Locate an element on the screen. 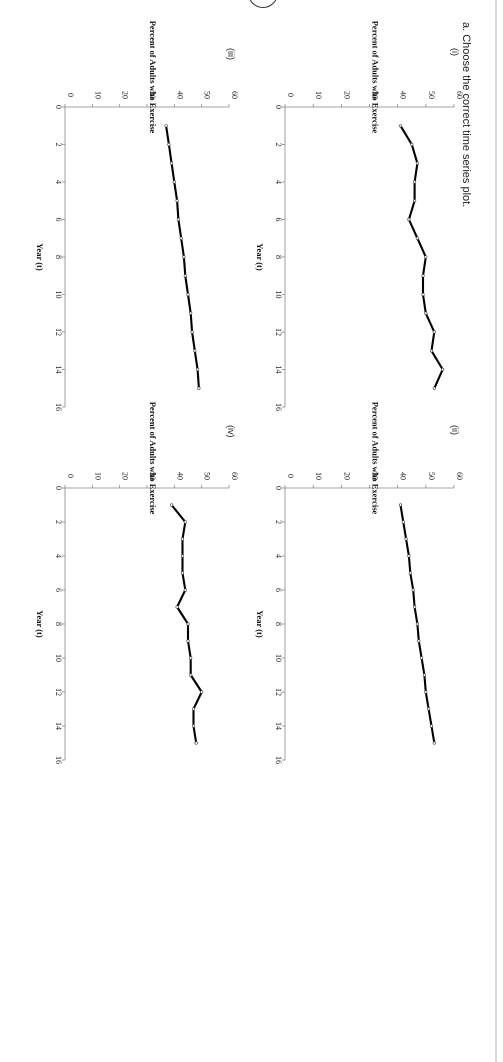 The image size is (503, 1062). y-tick-label: 20 is located at coordinates (125, 95).